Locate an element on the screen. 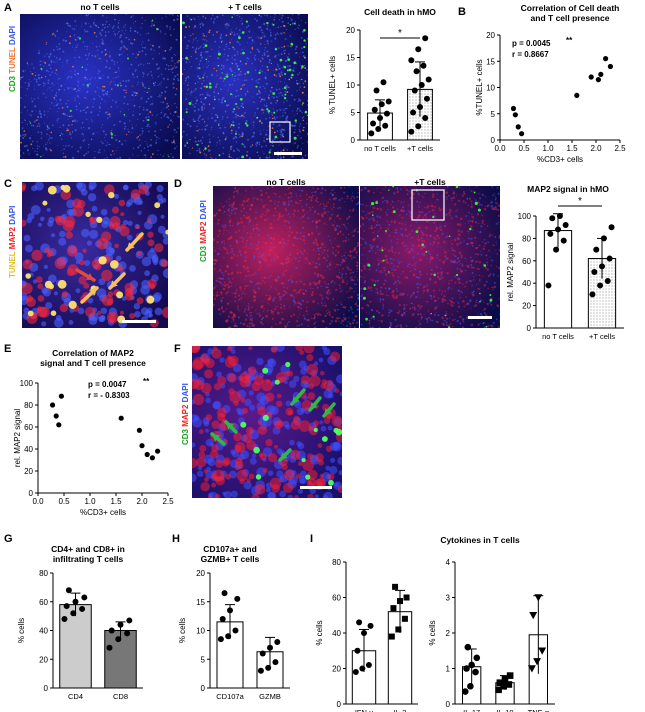 The height and width of the screenshot is (712, 645). x-tick-label: 0.0 is located at coordinates (500, 148).